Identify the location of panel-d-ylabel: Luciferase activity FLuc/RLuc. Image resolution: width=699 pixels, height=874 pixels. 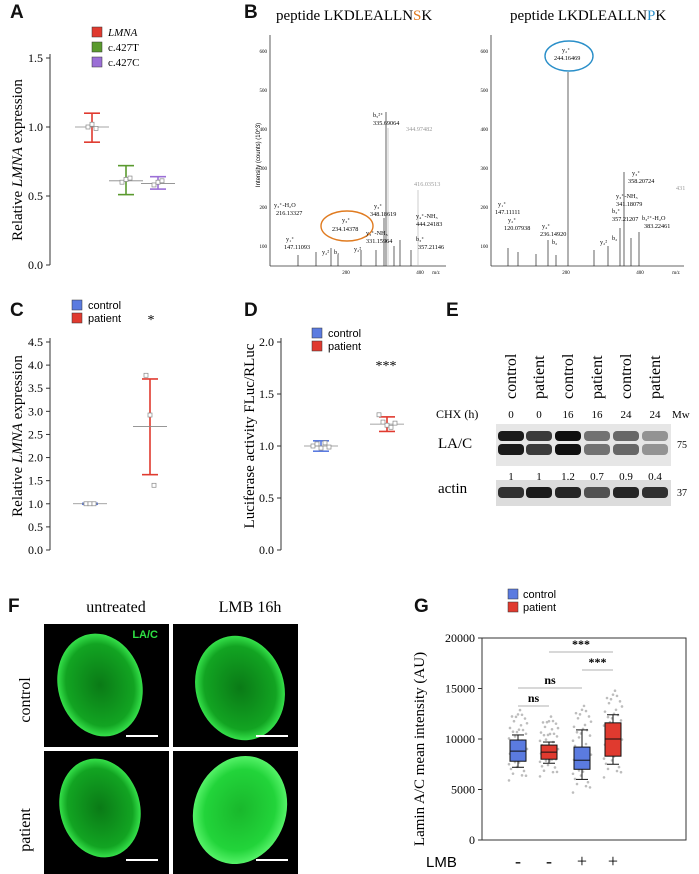
(250, 435).